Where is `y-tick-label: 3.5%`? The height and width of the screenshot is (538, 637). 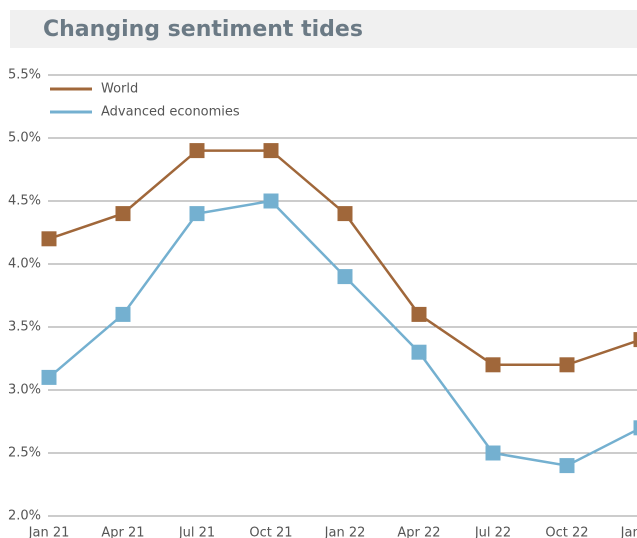 y-tick-label: 3.5% is located at coordinates (24, 327).